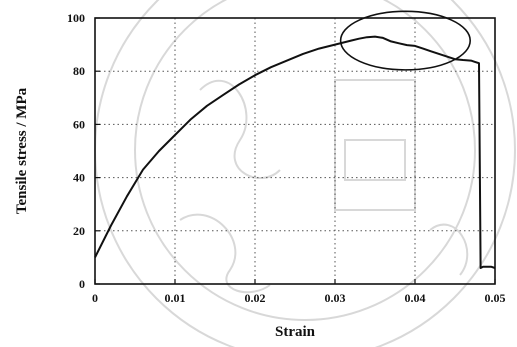 Image resolution: width=517 pixels, height=347 pixels. What do you see at coordinates (79, 178) in the screenshot?
I see `y-tick-label: 40` at bounding box center [79, 178].